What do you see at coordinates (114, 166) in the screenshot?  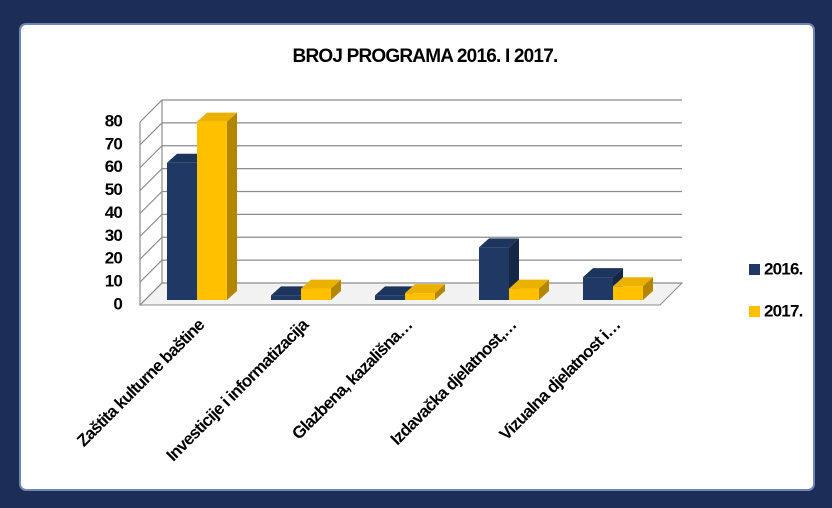 I see `y-tick-label: 60` at bounding box center [114, 166].